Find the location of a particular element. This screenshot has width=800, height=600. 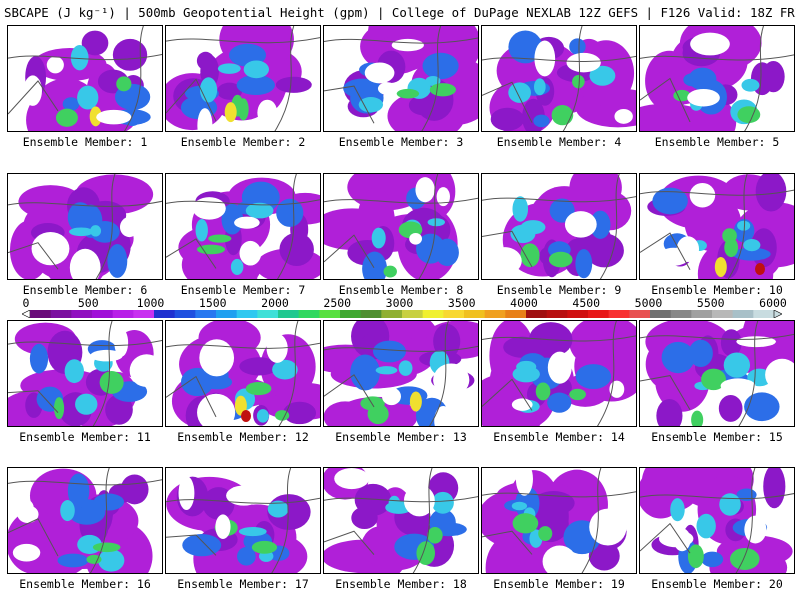

colorbar-tick-label: 4500 is located at coordinates (586, 303).